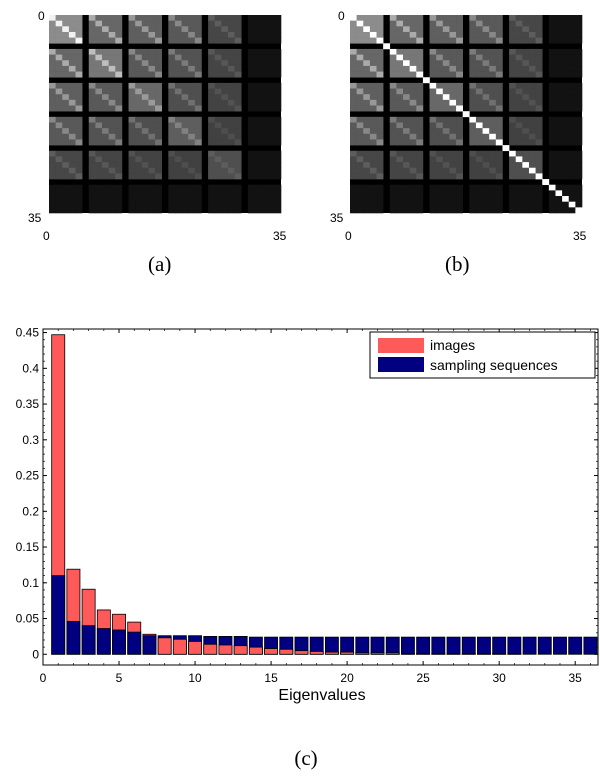  What do you see at coordinates (58, 615) in the screenshot?
I see `bar-sampling-sequences` at bounding box center [58, 615].